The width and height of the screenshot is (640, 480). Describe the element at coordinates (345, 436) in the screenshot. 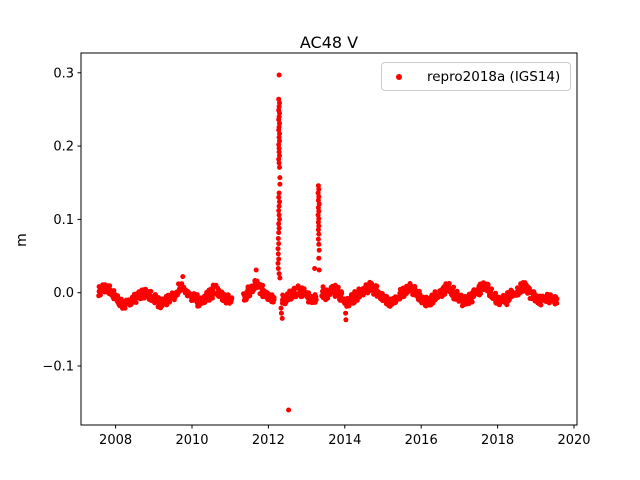

I see `x-axis: 2008 2010 2012 2014 2016 2018 2020` at that location.